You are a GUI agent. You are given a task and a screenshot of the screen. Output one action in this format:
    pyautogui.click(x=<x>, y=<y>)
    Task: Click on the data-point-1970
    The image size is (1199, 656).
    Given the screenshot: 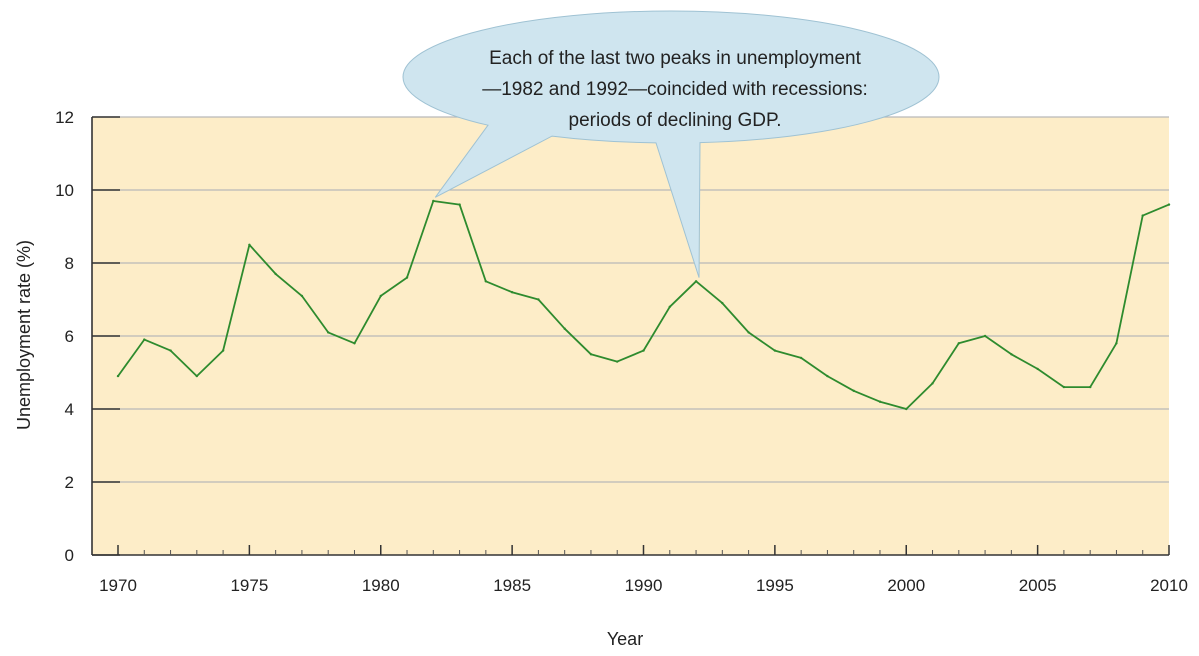 What is the action you would take?
    pyautogui.click(x=118, y=376)
    